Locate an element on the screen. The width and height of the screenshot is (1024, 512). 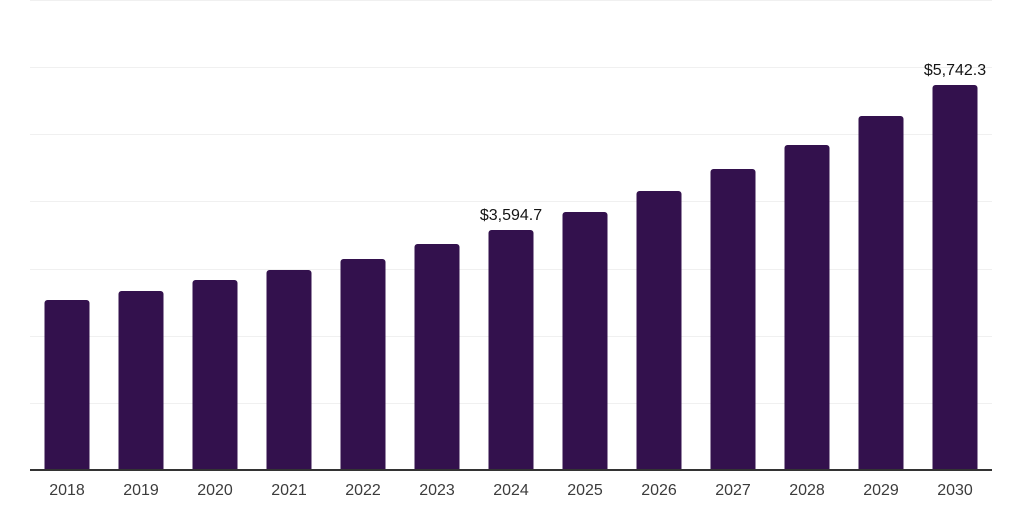
bar-band: $3,594.7 is located at coordinates (511, 236).